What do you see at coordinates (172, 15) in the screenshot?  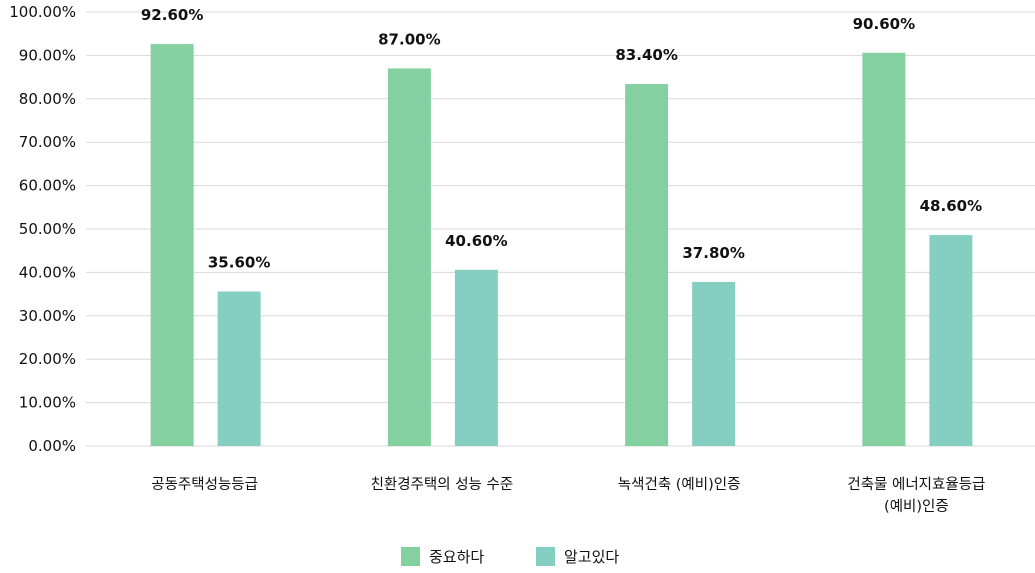 I see `data-label: 92.60%` at bounding box center [172, 15].